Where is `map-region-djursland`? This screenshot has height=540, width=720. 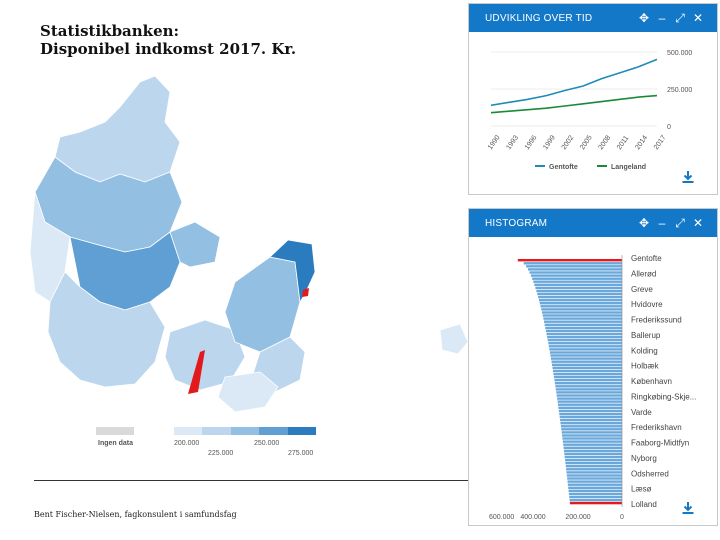 map-region-djursland is located at coordinates (195, 244).